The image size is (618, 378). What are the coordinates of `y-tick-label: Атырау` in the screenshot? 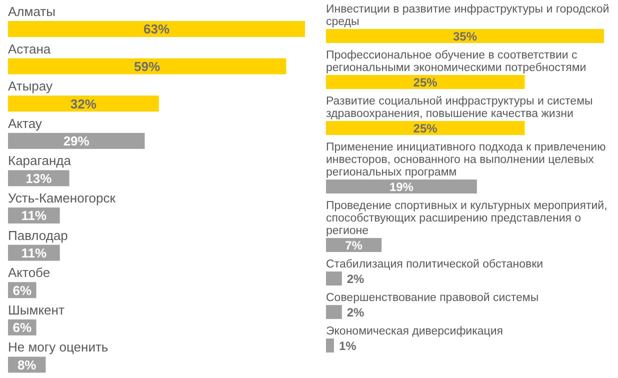 It's located at (30, 86).